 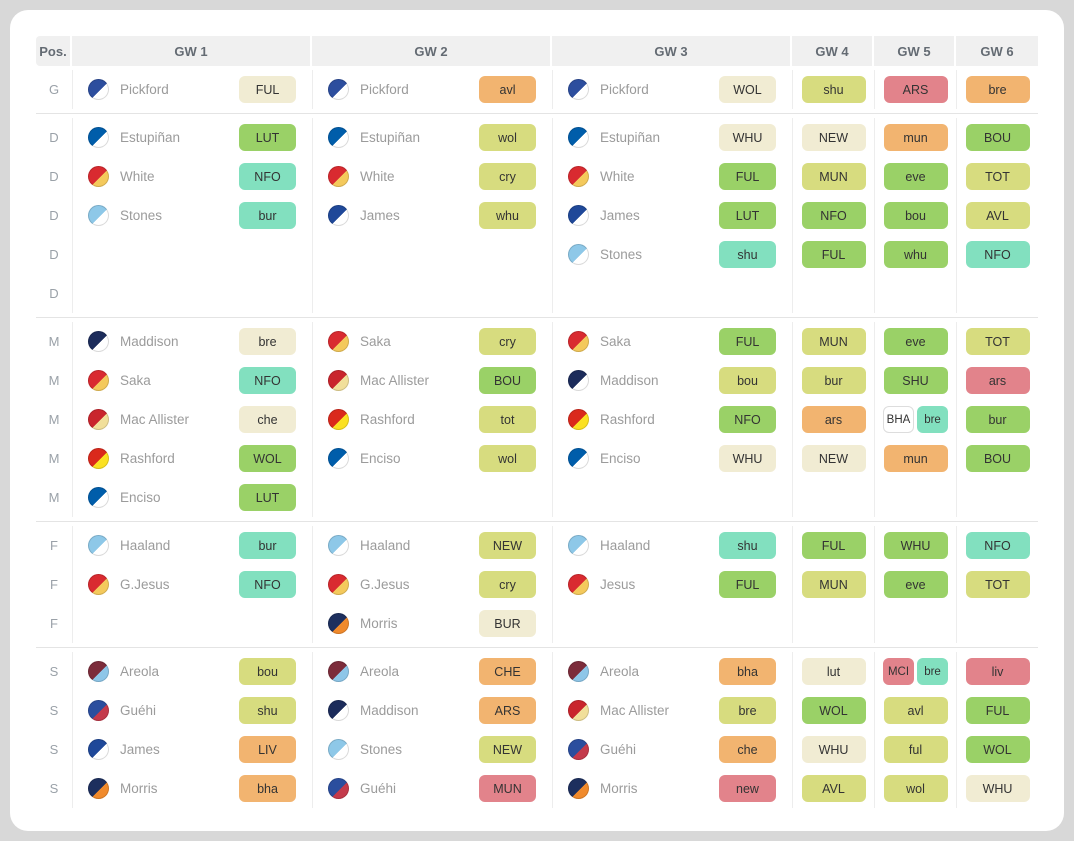 What do you see at coordinates (432, 584) in the screenshot?
I see `player-cell: G.Jesus cry` at bounding box center [432, 584].